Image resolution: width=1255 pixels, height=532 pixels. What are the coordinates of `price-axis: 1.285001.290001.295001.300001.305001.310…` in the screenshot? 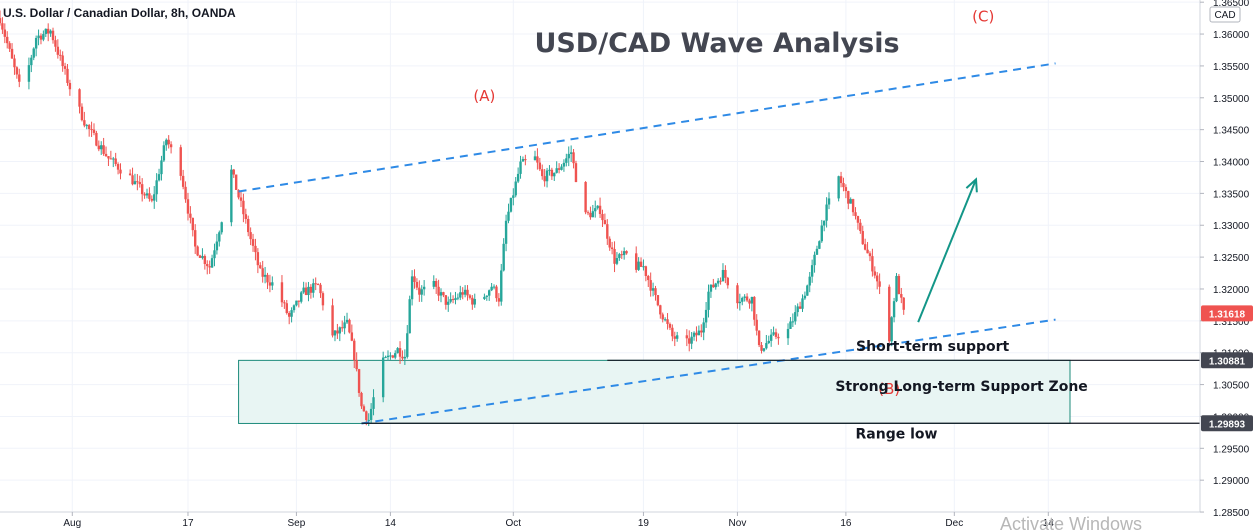 It's located at (1226, 259).